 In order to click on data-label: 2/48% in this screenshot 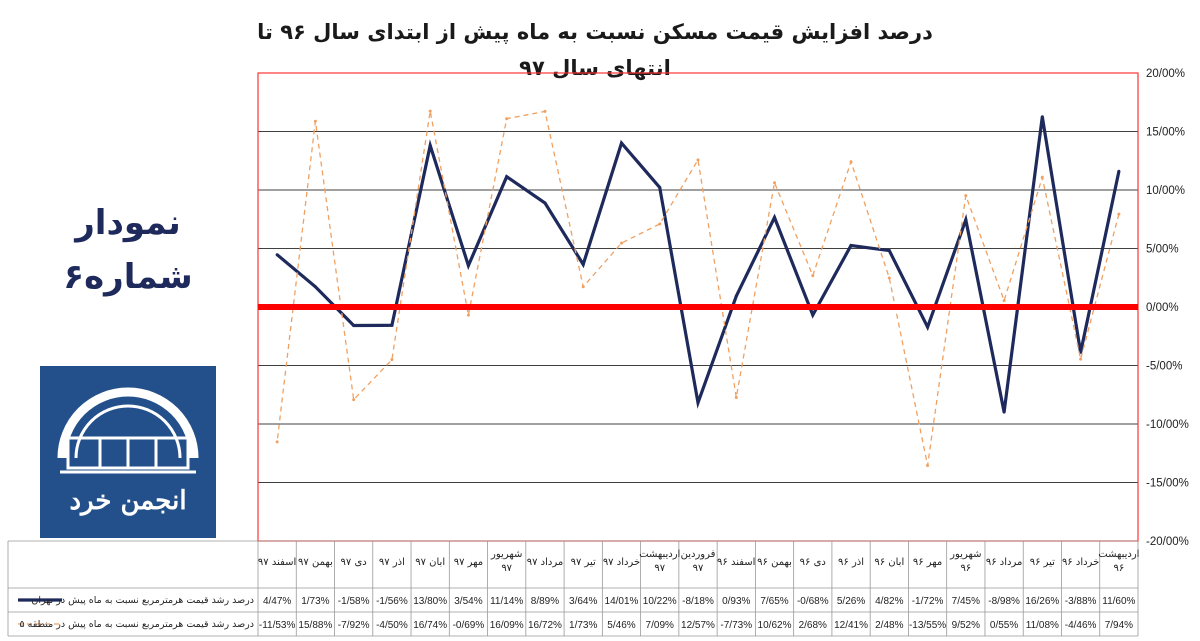, I will do `click(889, 625)`.